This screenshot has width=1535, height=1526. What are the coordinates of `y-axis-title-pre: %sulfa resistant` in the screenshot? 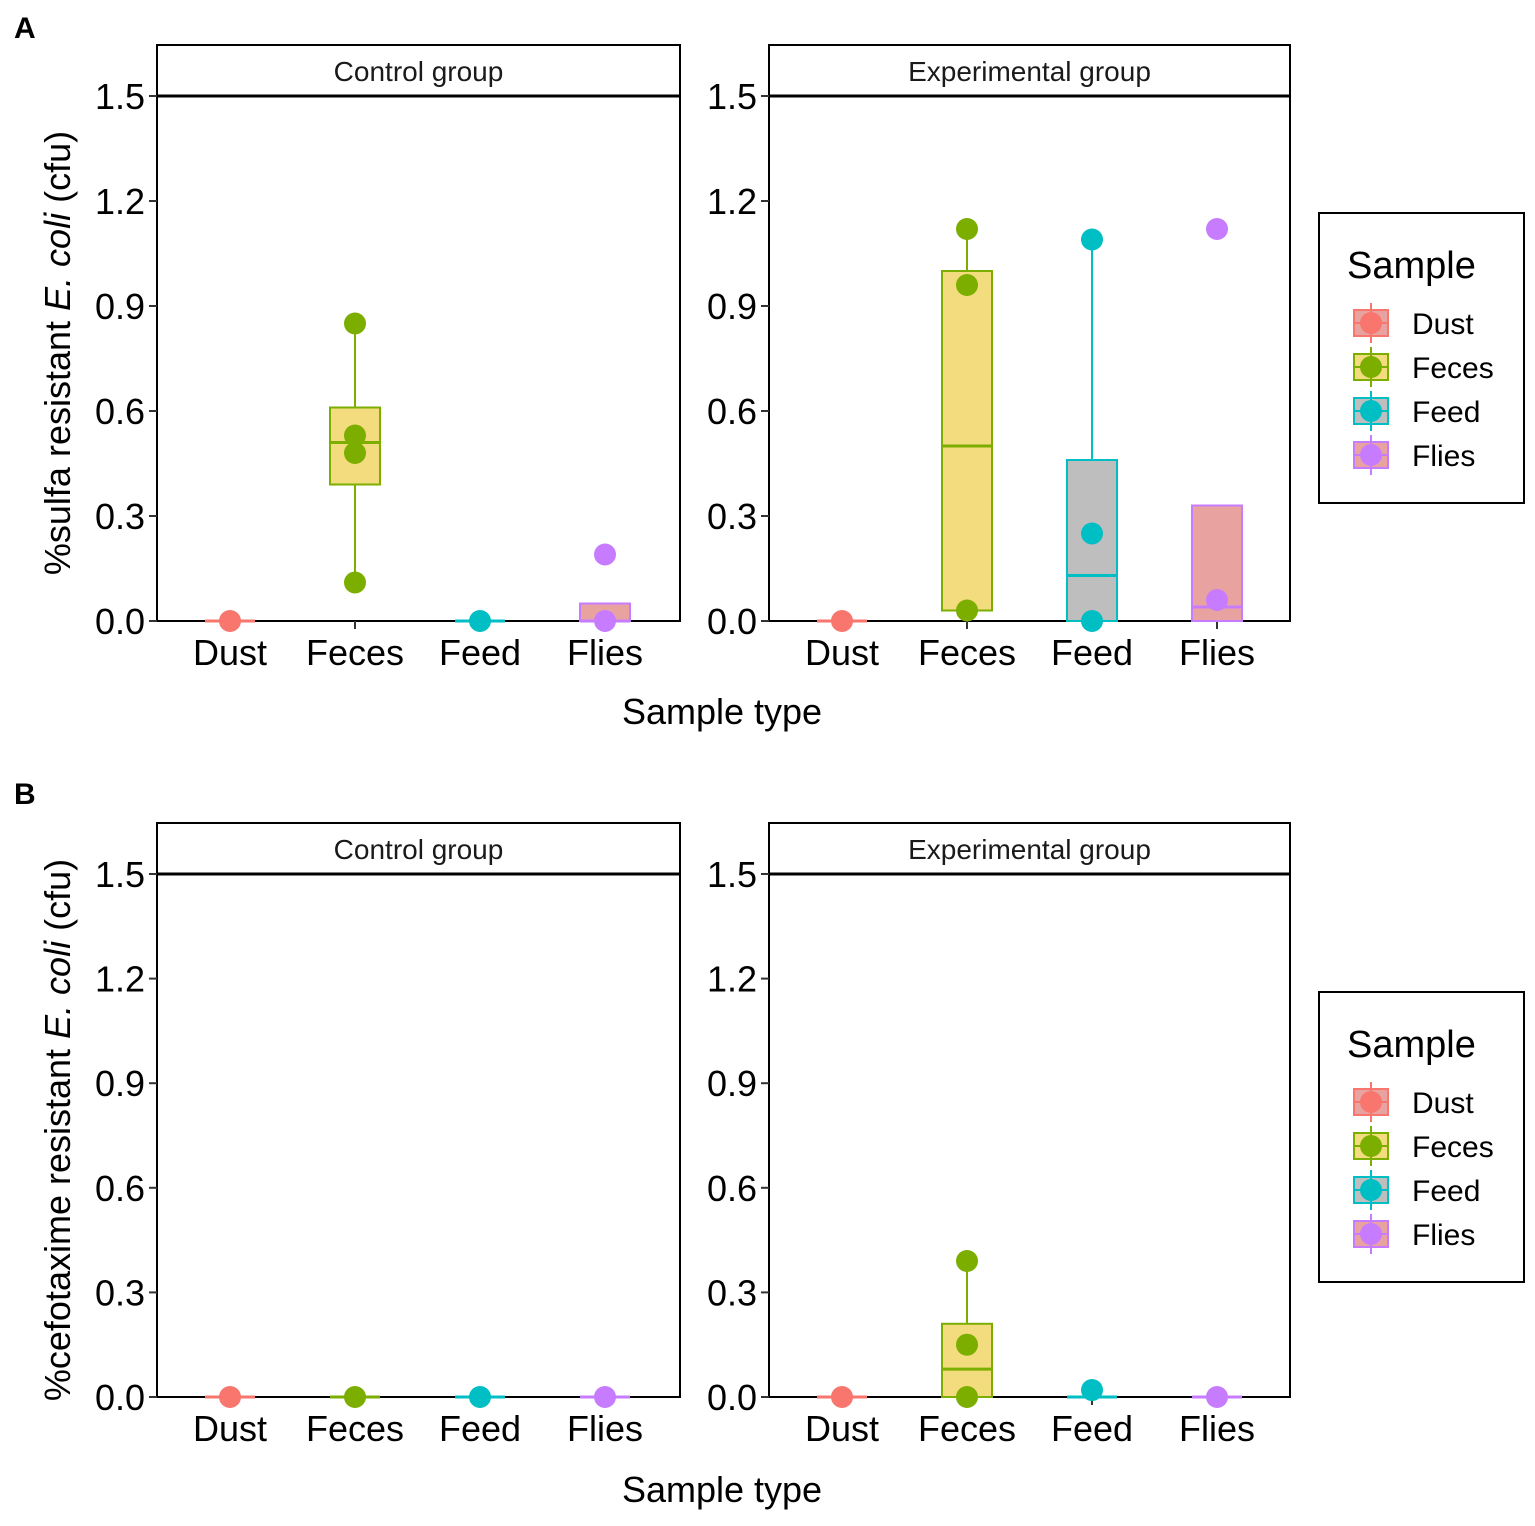 It's located at (57, 443).